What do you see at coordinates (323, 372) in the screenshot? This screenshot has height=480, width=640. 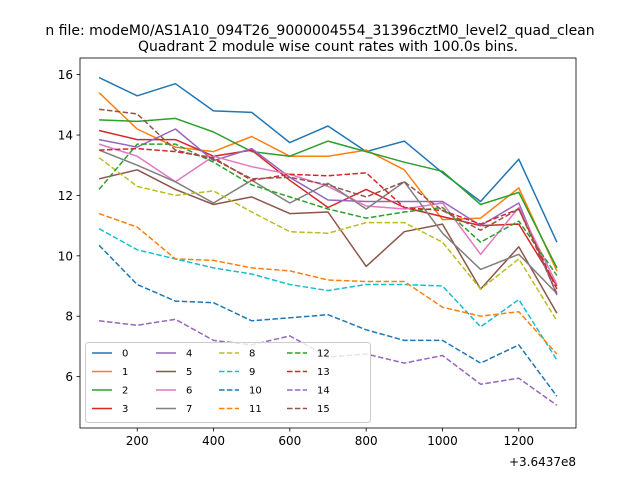 I see `legend-label-13: 13` at bounding box center [323, 372].